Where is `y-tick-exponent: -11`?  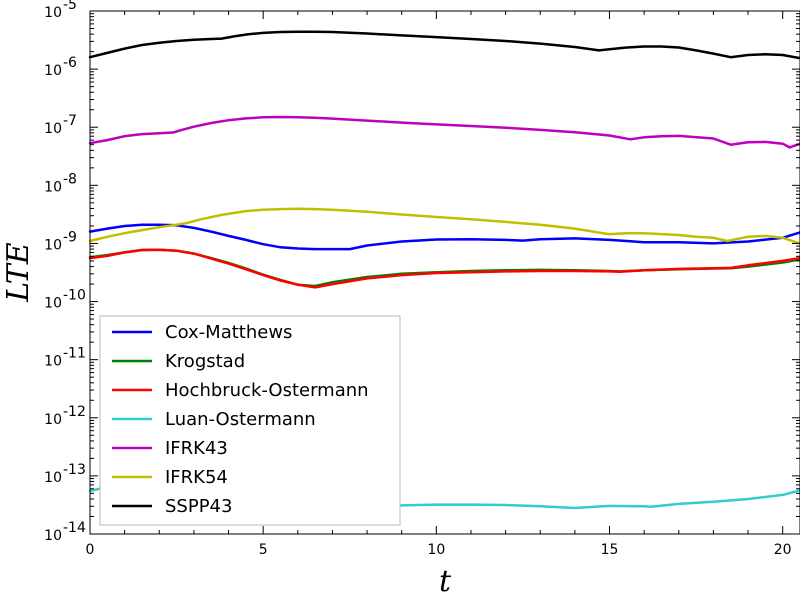
y-tick-exponent: -11 is located at coordinates (74, 354).